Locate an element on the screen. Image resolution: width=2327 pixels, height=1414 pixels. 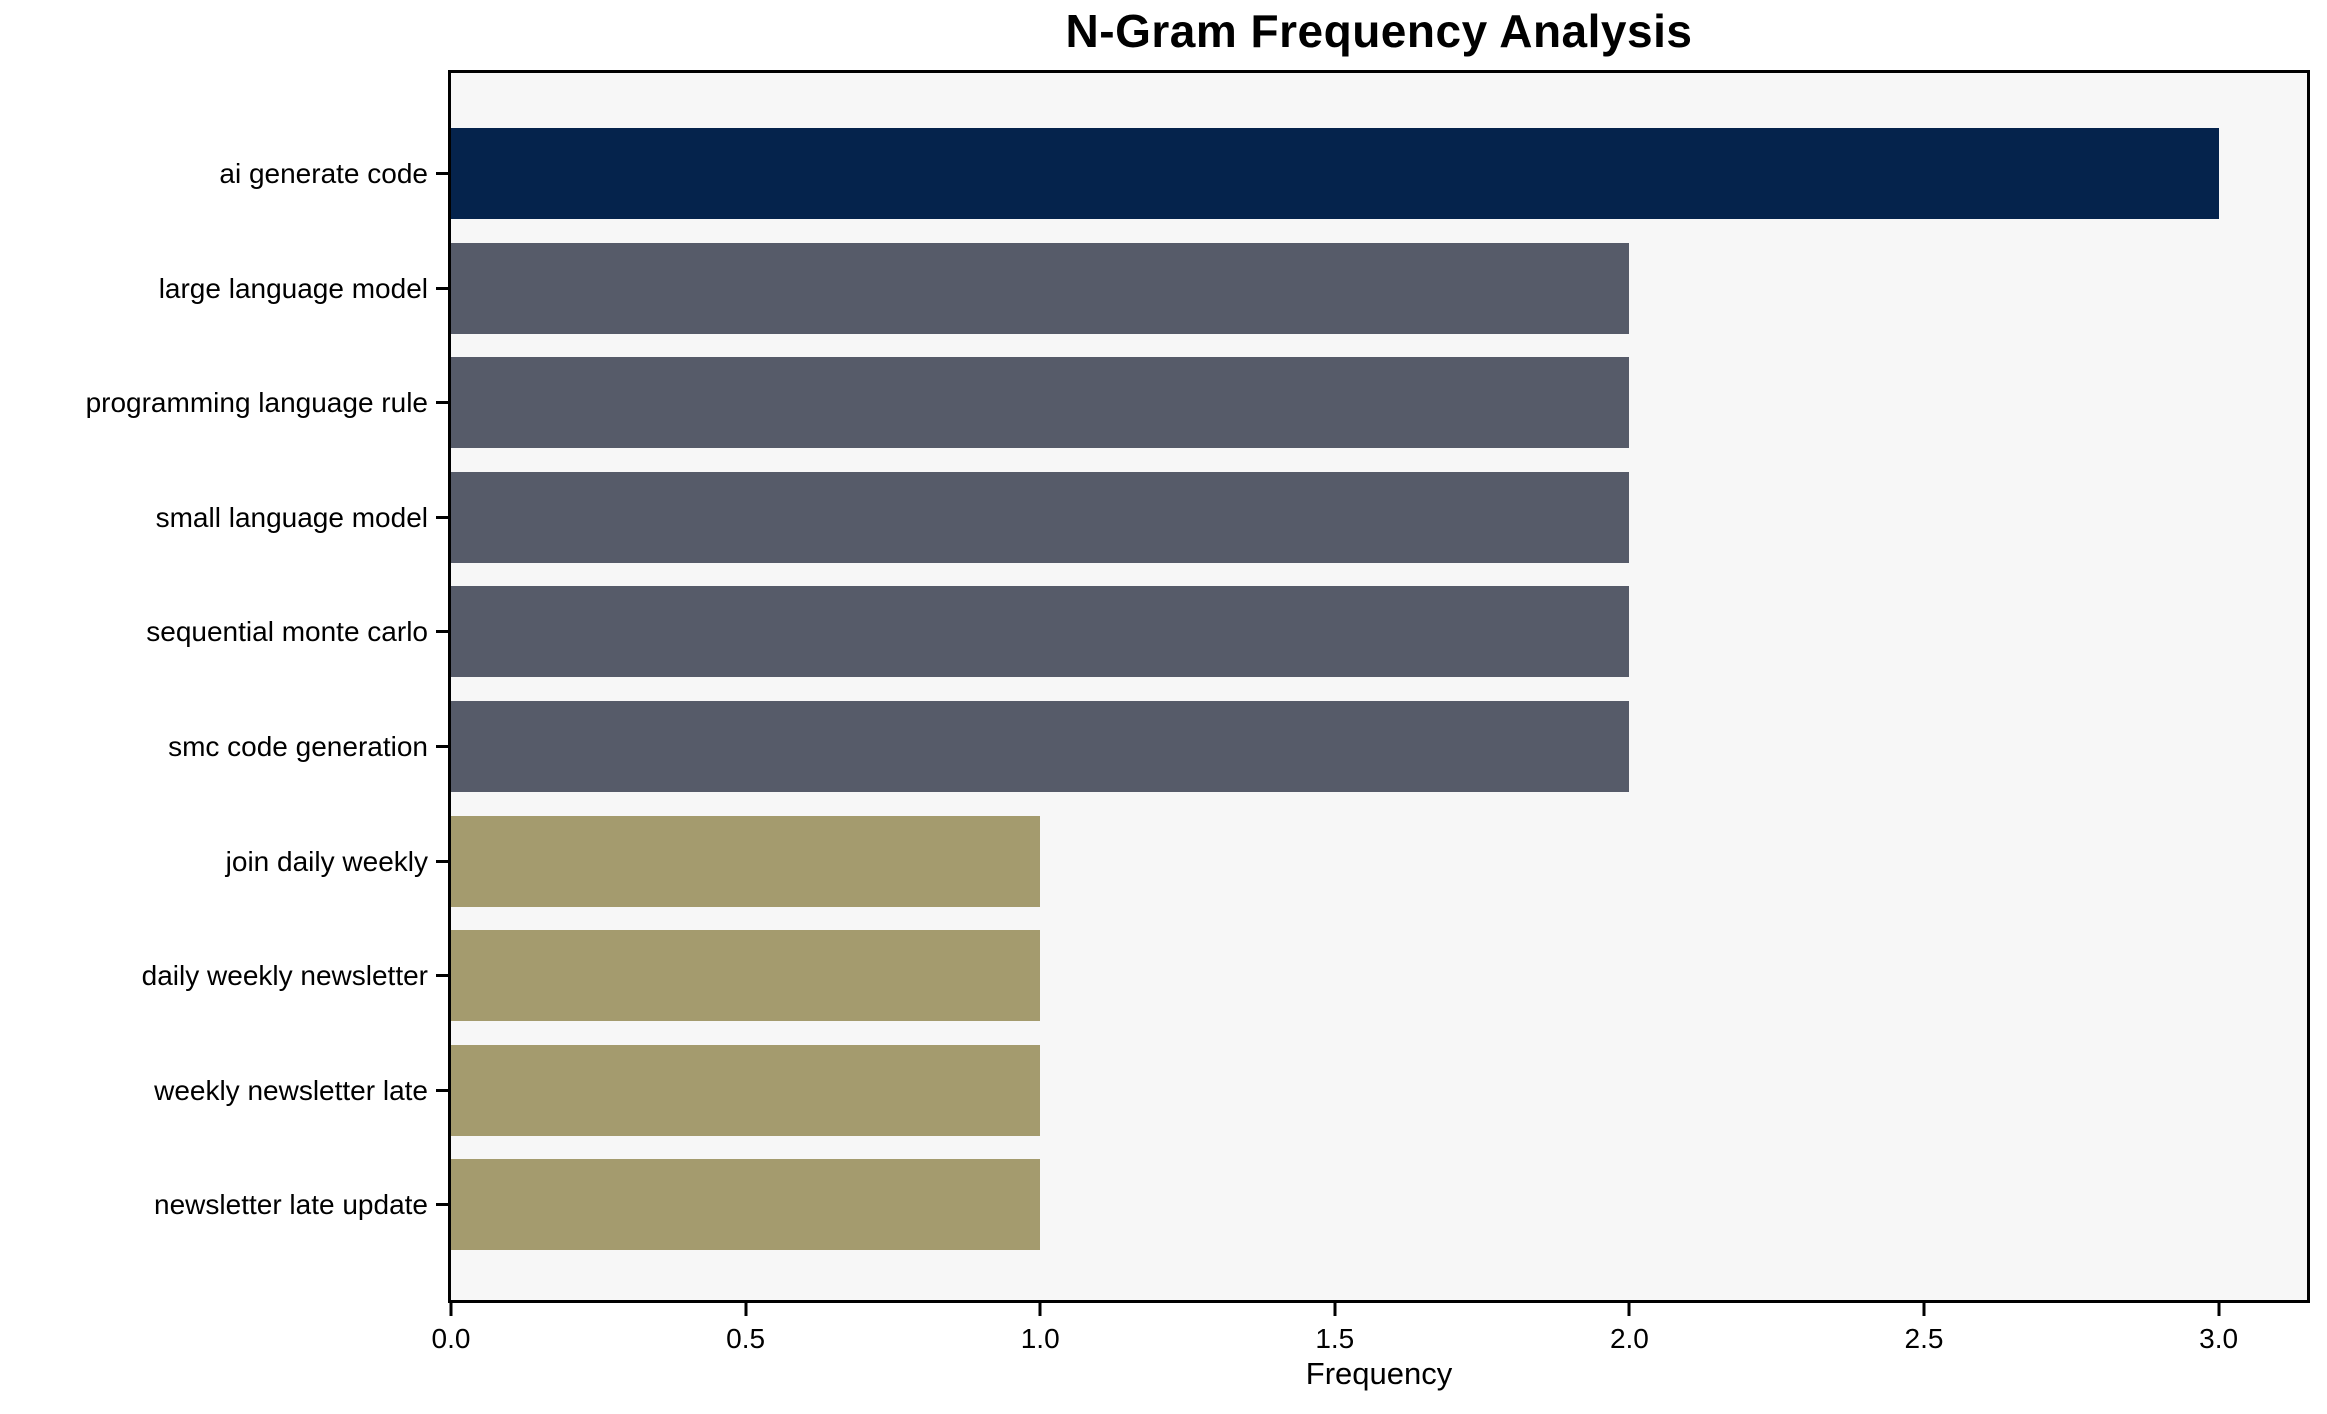
y-tick-label: sequential monte carlo is located at coordinates (287, 632).